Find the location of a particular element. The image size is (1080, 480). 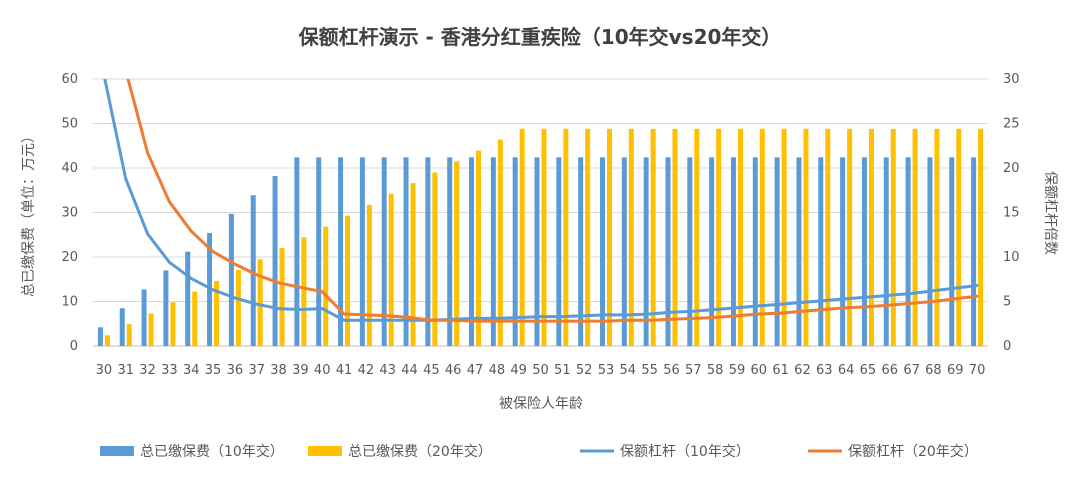

y-tick-label: 50 is located at coordinates (69, 124).